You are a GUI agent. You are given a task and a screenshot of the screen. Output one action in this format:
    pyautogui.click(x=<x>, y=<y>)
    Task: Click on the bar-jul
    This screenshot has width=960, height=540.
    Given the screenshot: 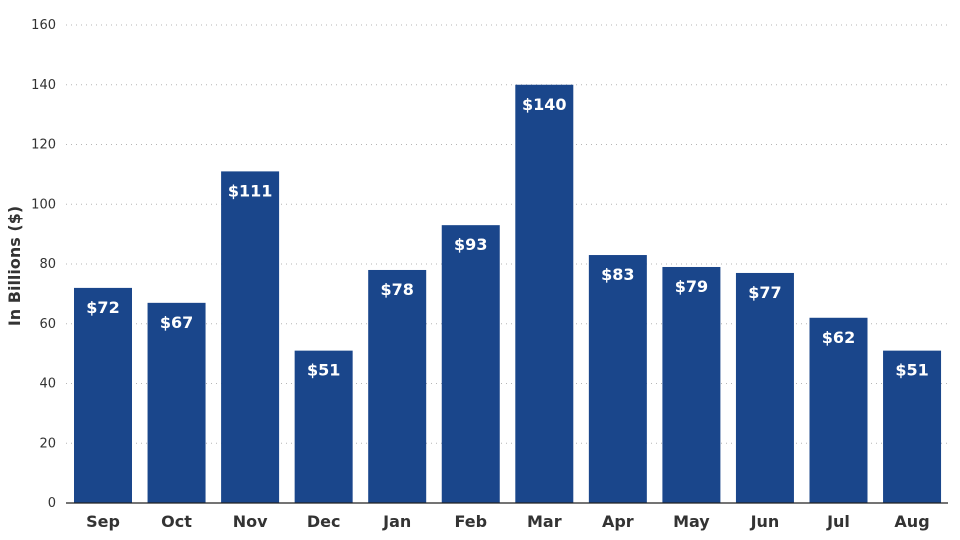 What is the action you would take?
    pyautogui.click(x=838, y=410)
    